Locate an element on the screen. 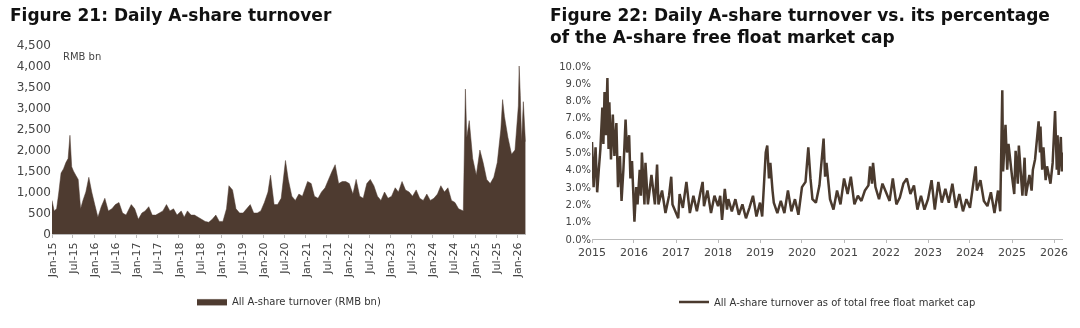  y-tick-label: 1,500 is located at coordinates (33, 171).